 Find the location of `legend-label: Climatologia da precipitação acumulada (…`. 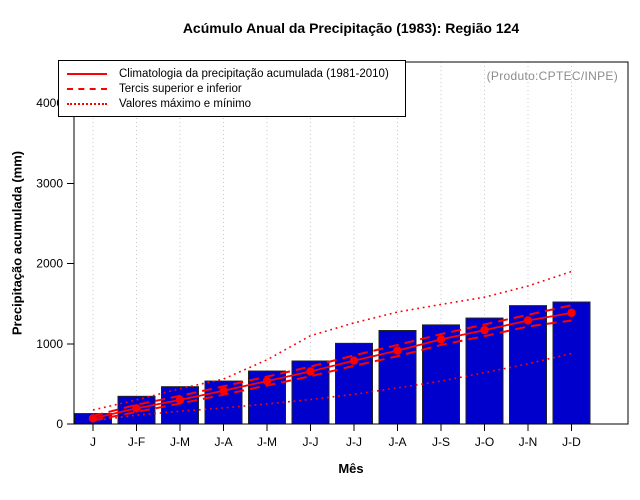

legend-label: Climatologia da precipitação acumulada (… is located at coordinates (254, 73).